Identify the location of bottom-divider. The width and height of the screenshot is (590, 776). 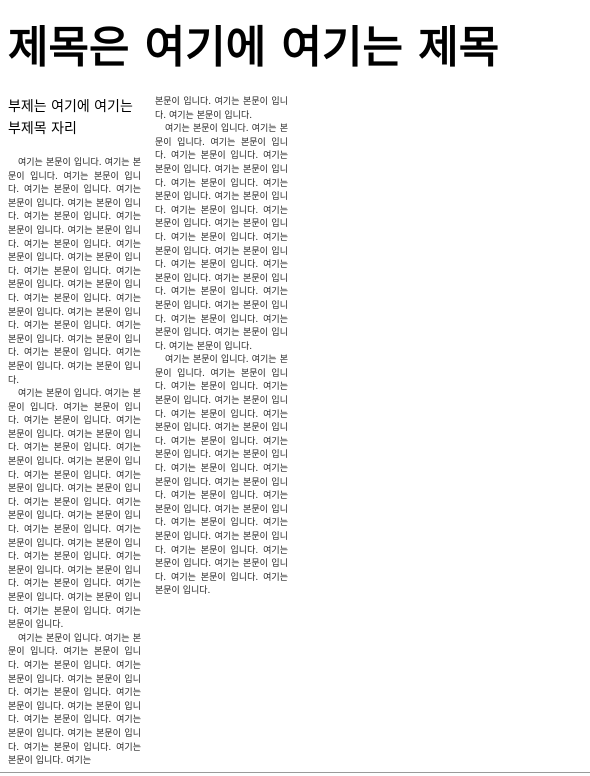
(295, 772).